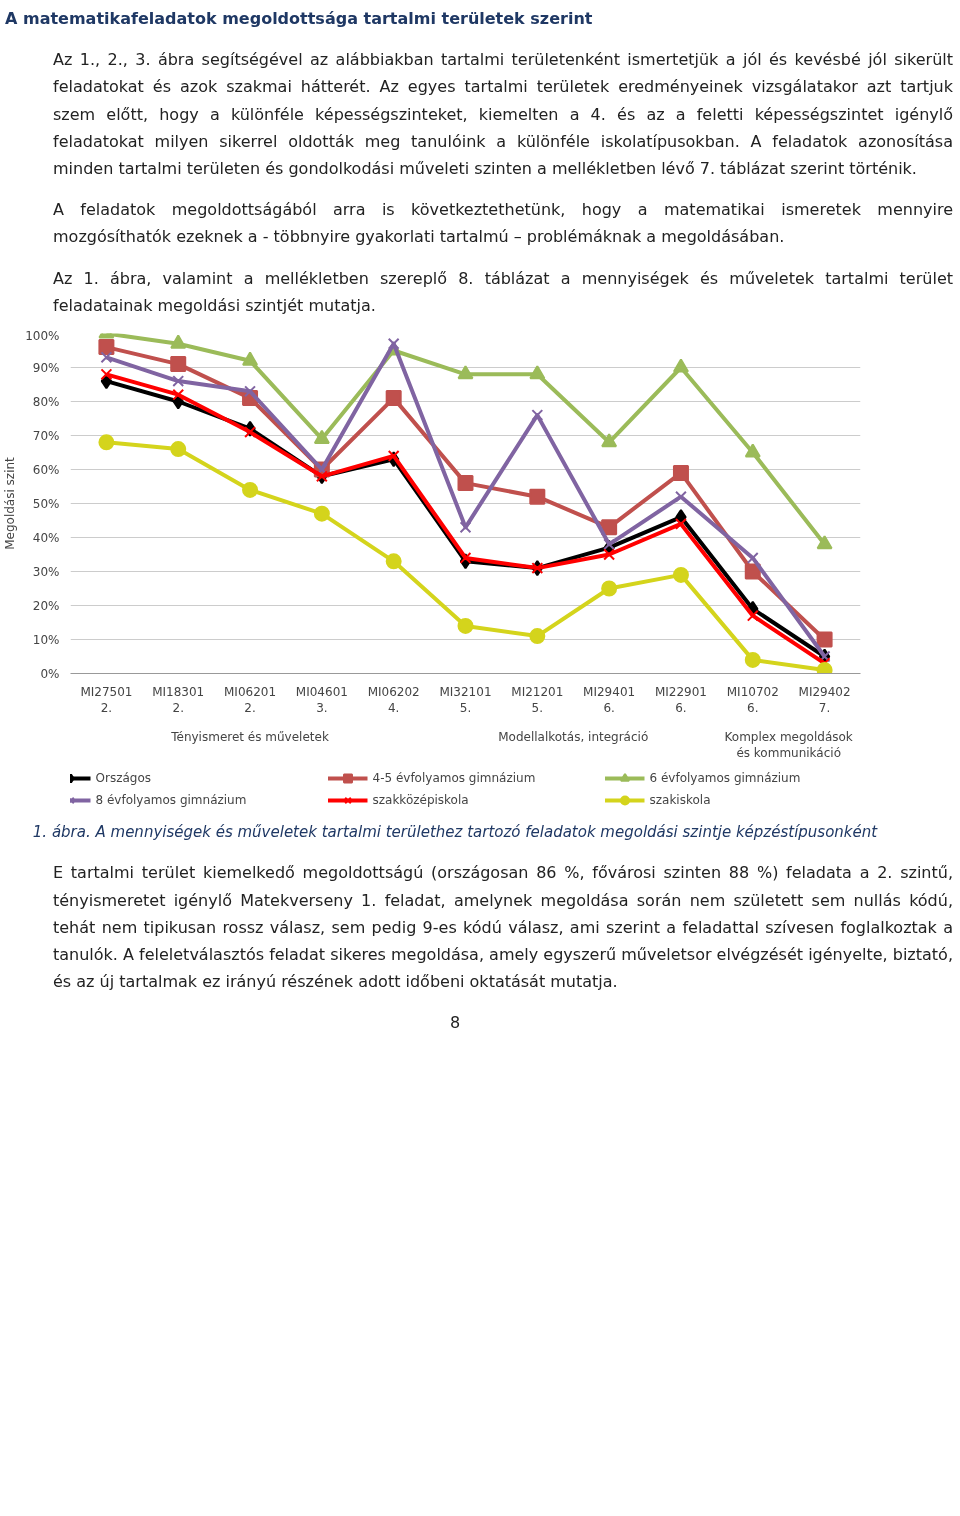  What do you see at coordinates (454, 777) in the screenshot?
I see `legend-label: 4-5 évfolyamos gimnázium` at bounding box center [454, 777].